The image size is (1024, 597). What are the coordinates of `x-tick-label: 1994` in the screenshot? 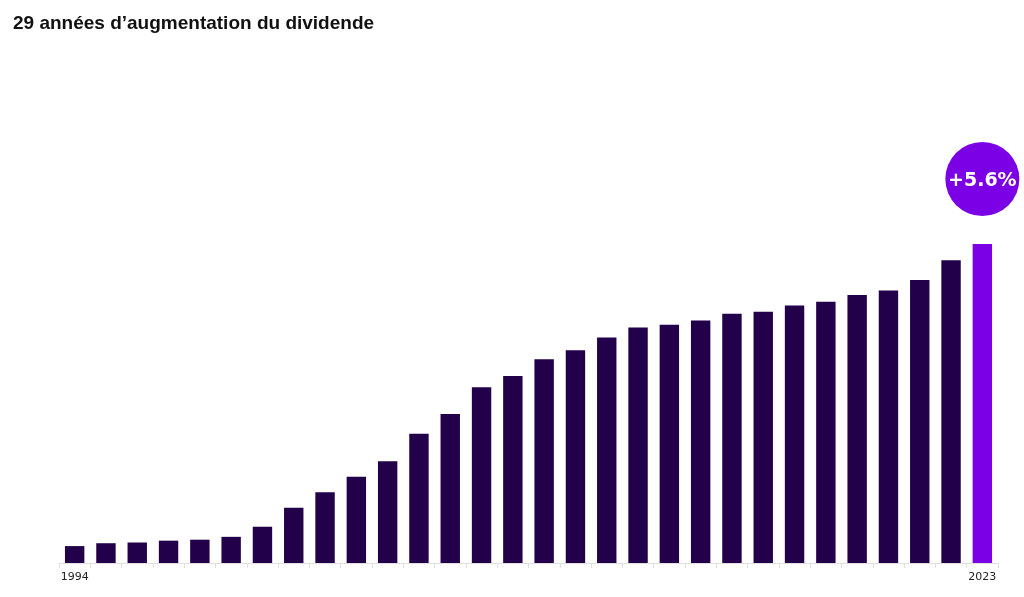 It's located at (74, 576).